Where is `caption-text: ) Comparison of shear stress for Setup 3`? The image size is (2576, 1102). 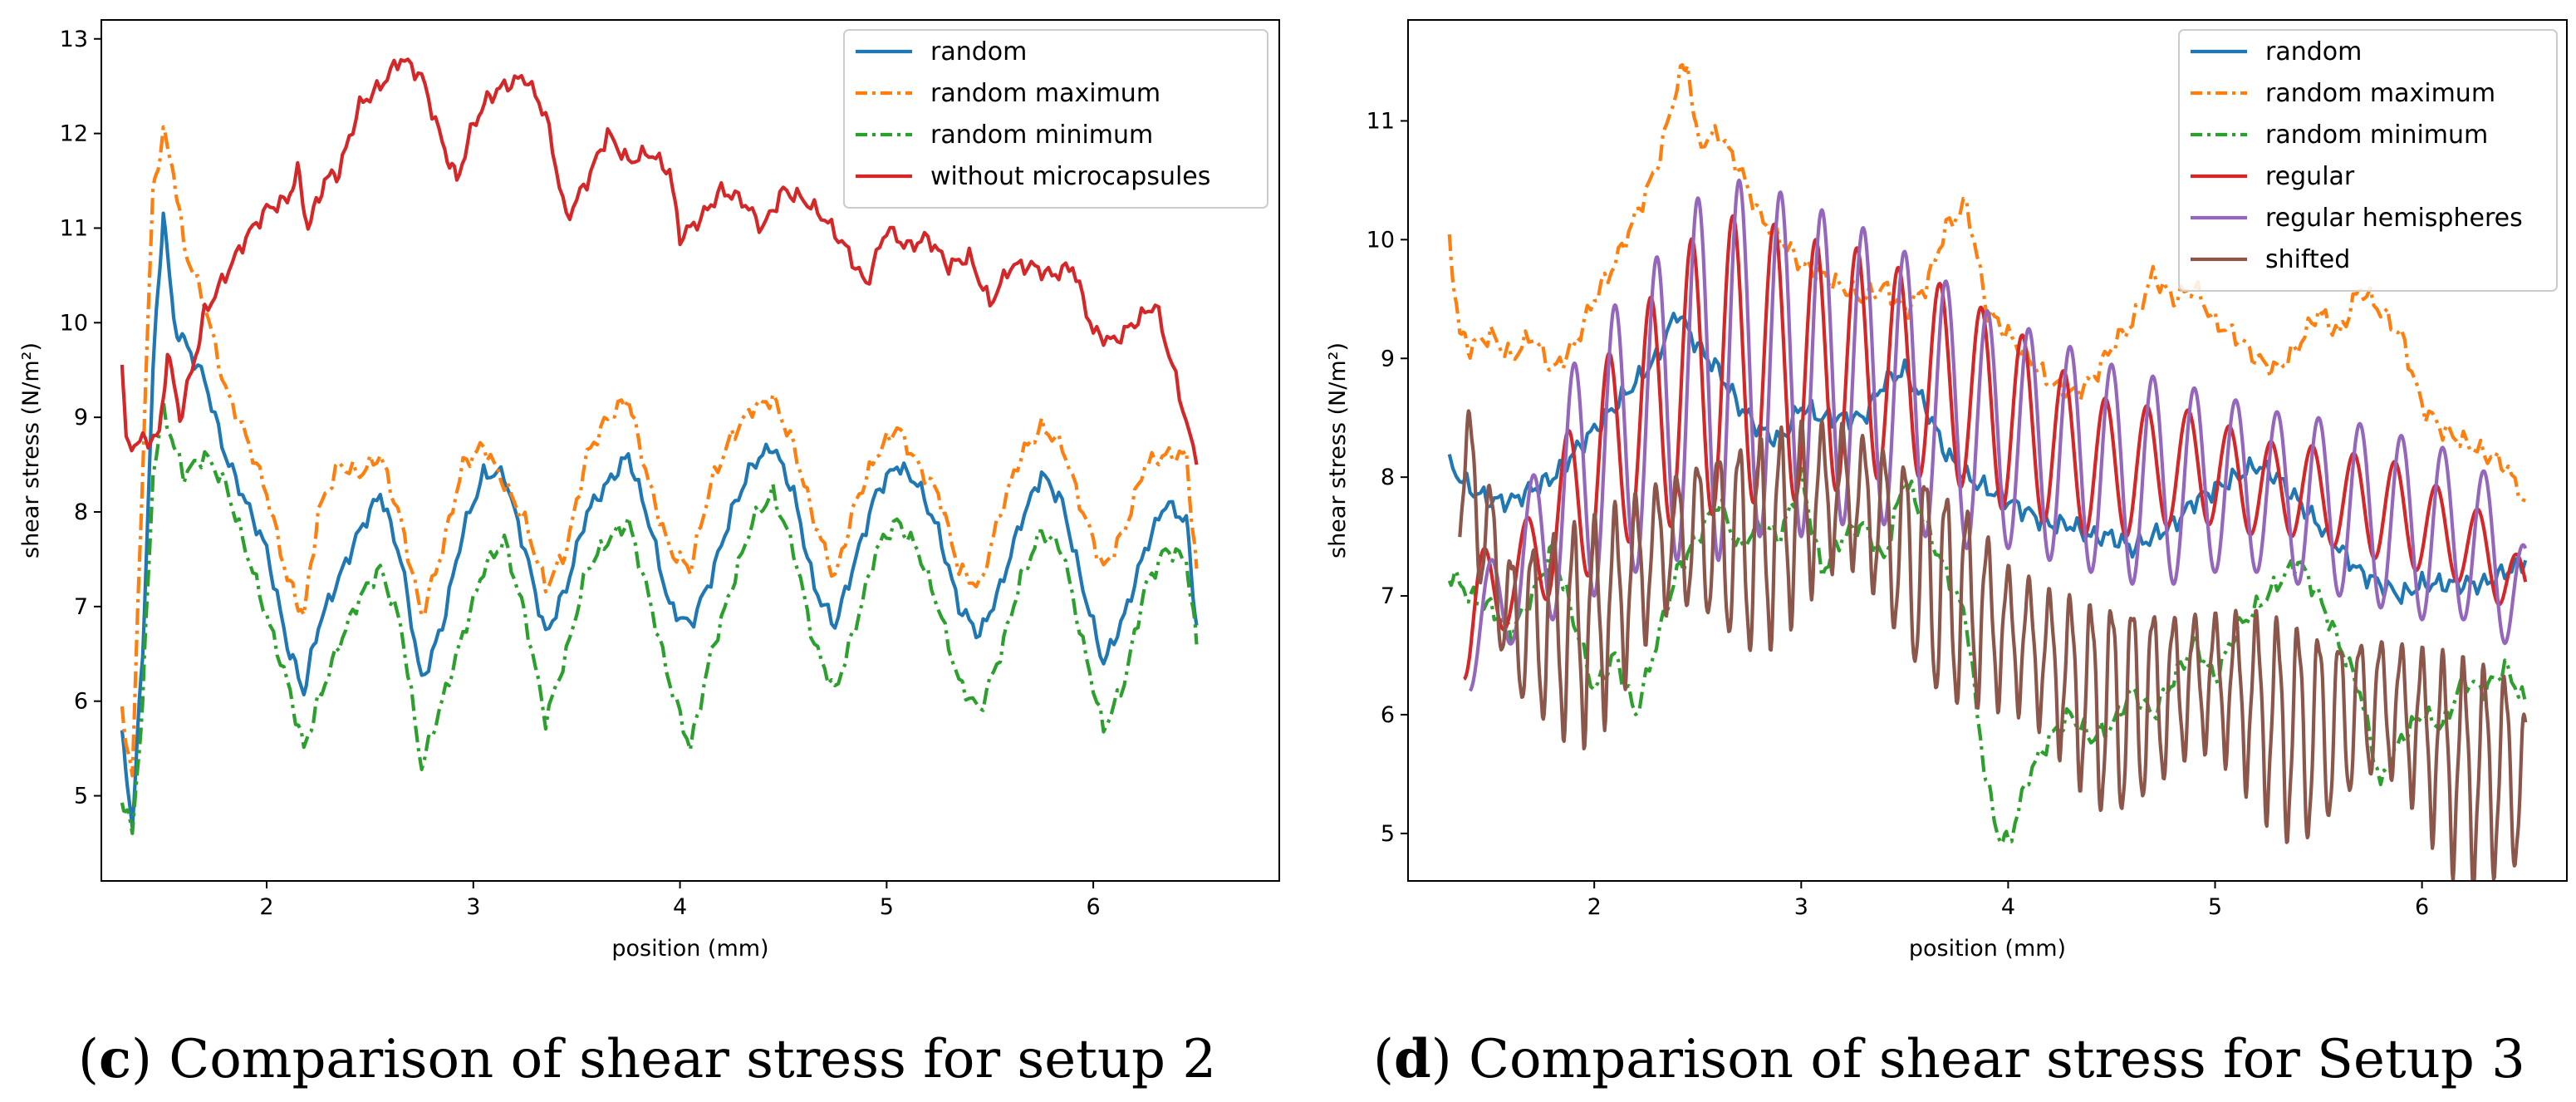
caption-text: ) Comparison of shear stress for Setup 3 is located at coordinates (1978, 1059).